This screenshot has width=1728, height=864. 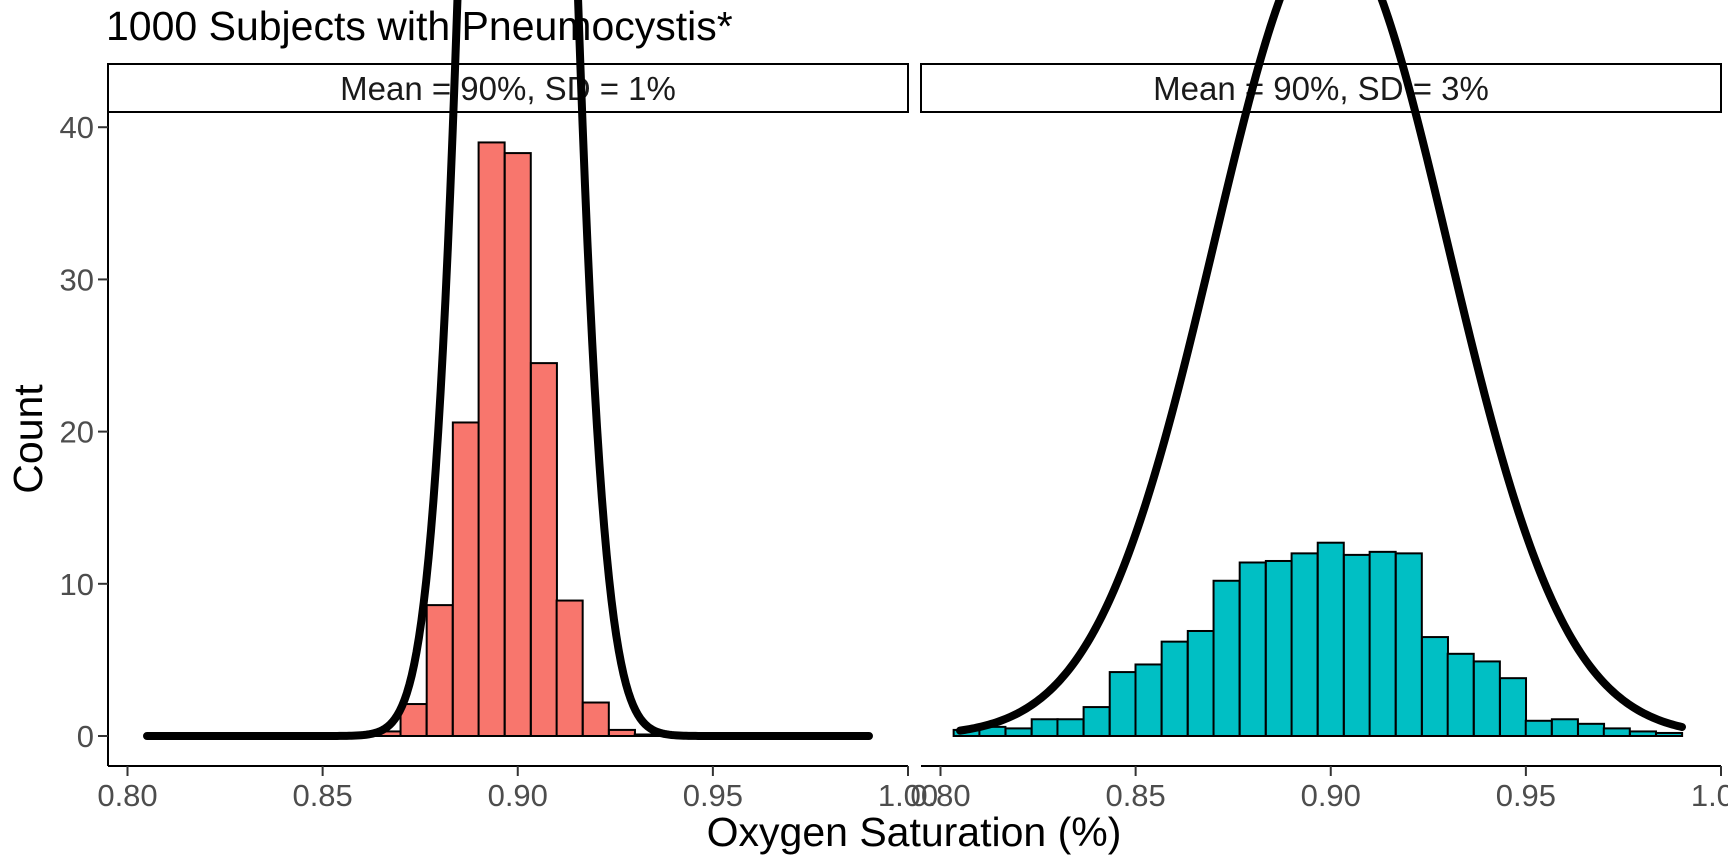 I want to click on histogram-bars-right, so click(x=1318, y=639).